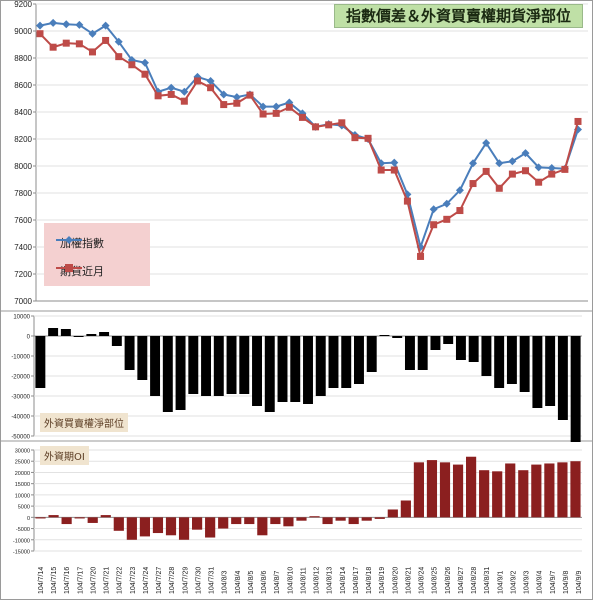 The image size is (593, 600). Describe the element at coordinates (23, 301) in the screenshot. I see `y-tick-label: 7000` at that location.